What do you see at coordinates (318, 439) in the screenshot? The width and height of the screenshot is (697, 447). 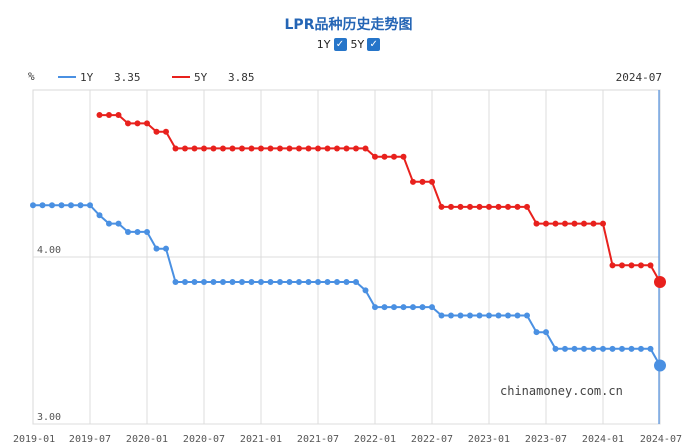 I see `x-tick-label: 2021-07` at bounding box center [318, 439].